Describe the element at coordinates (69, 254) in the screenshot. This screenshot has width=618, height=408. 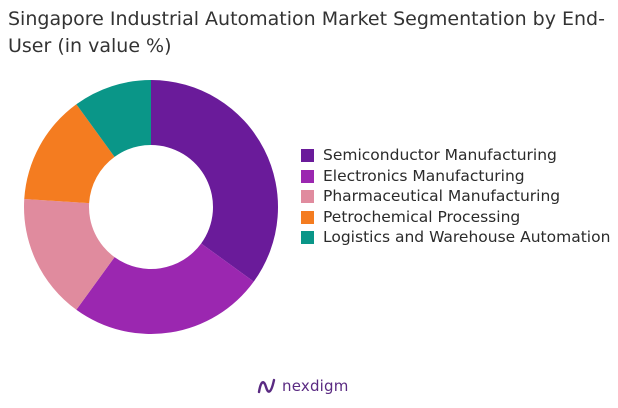
I see `donut-slice-pharmaceutical-manufacturing` at that location.